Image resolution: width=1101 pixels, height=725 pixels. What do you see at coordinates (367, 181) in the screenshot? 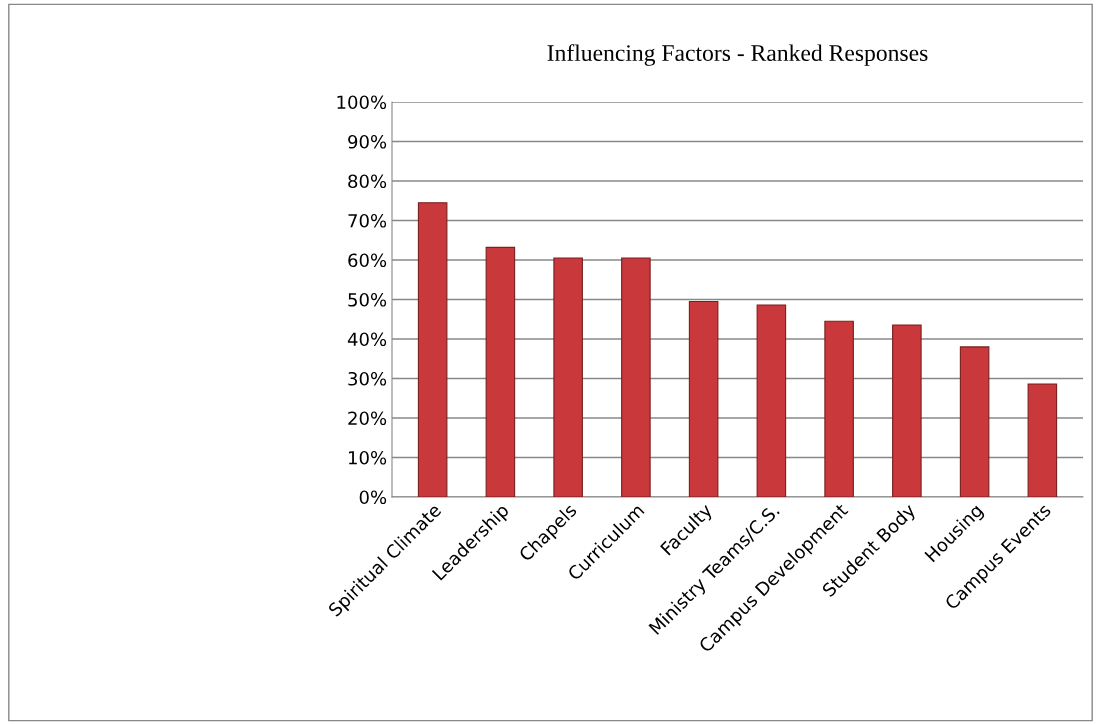
I see `y-tick-label: 80%` at bounding box center [367, 181].